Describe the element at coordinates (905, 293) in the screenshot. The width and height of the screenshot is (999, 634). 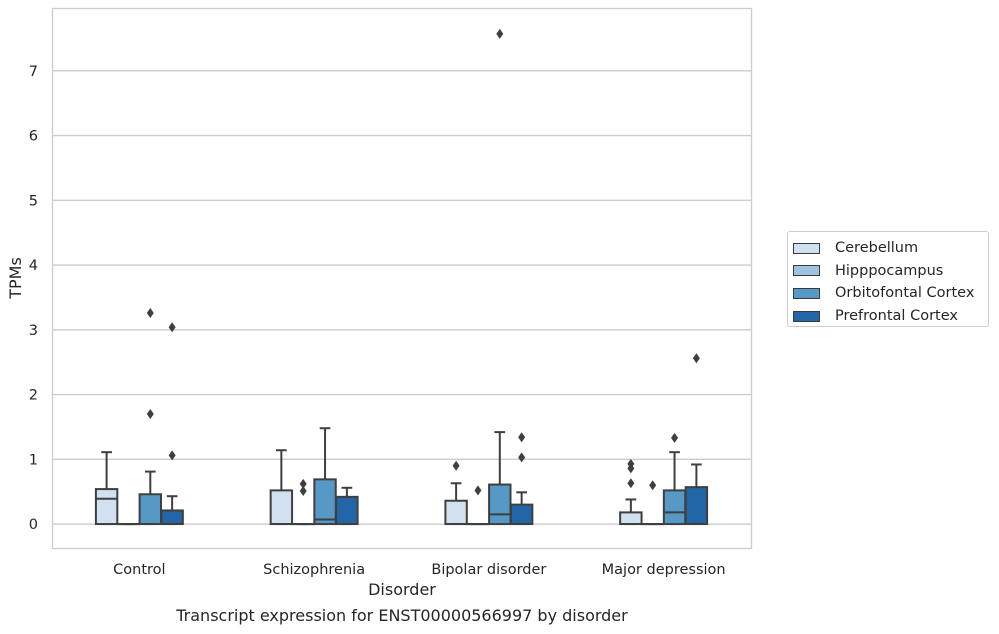
I see `legend-label-orbitofrontal-cortex: Orbitofontal Cortex` at that location.